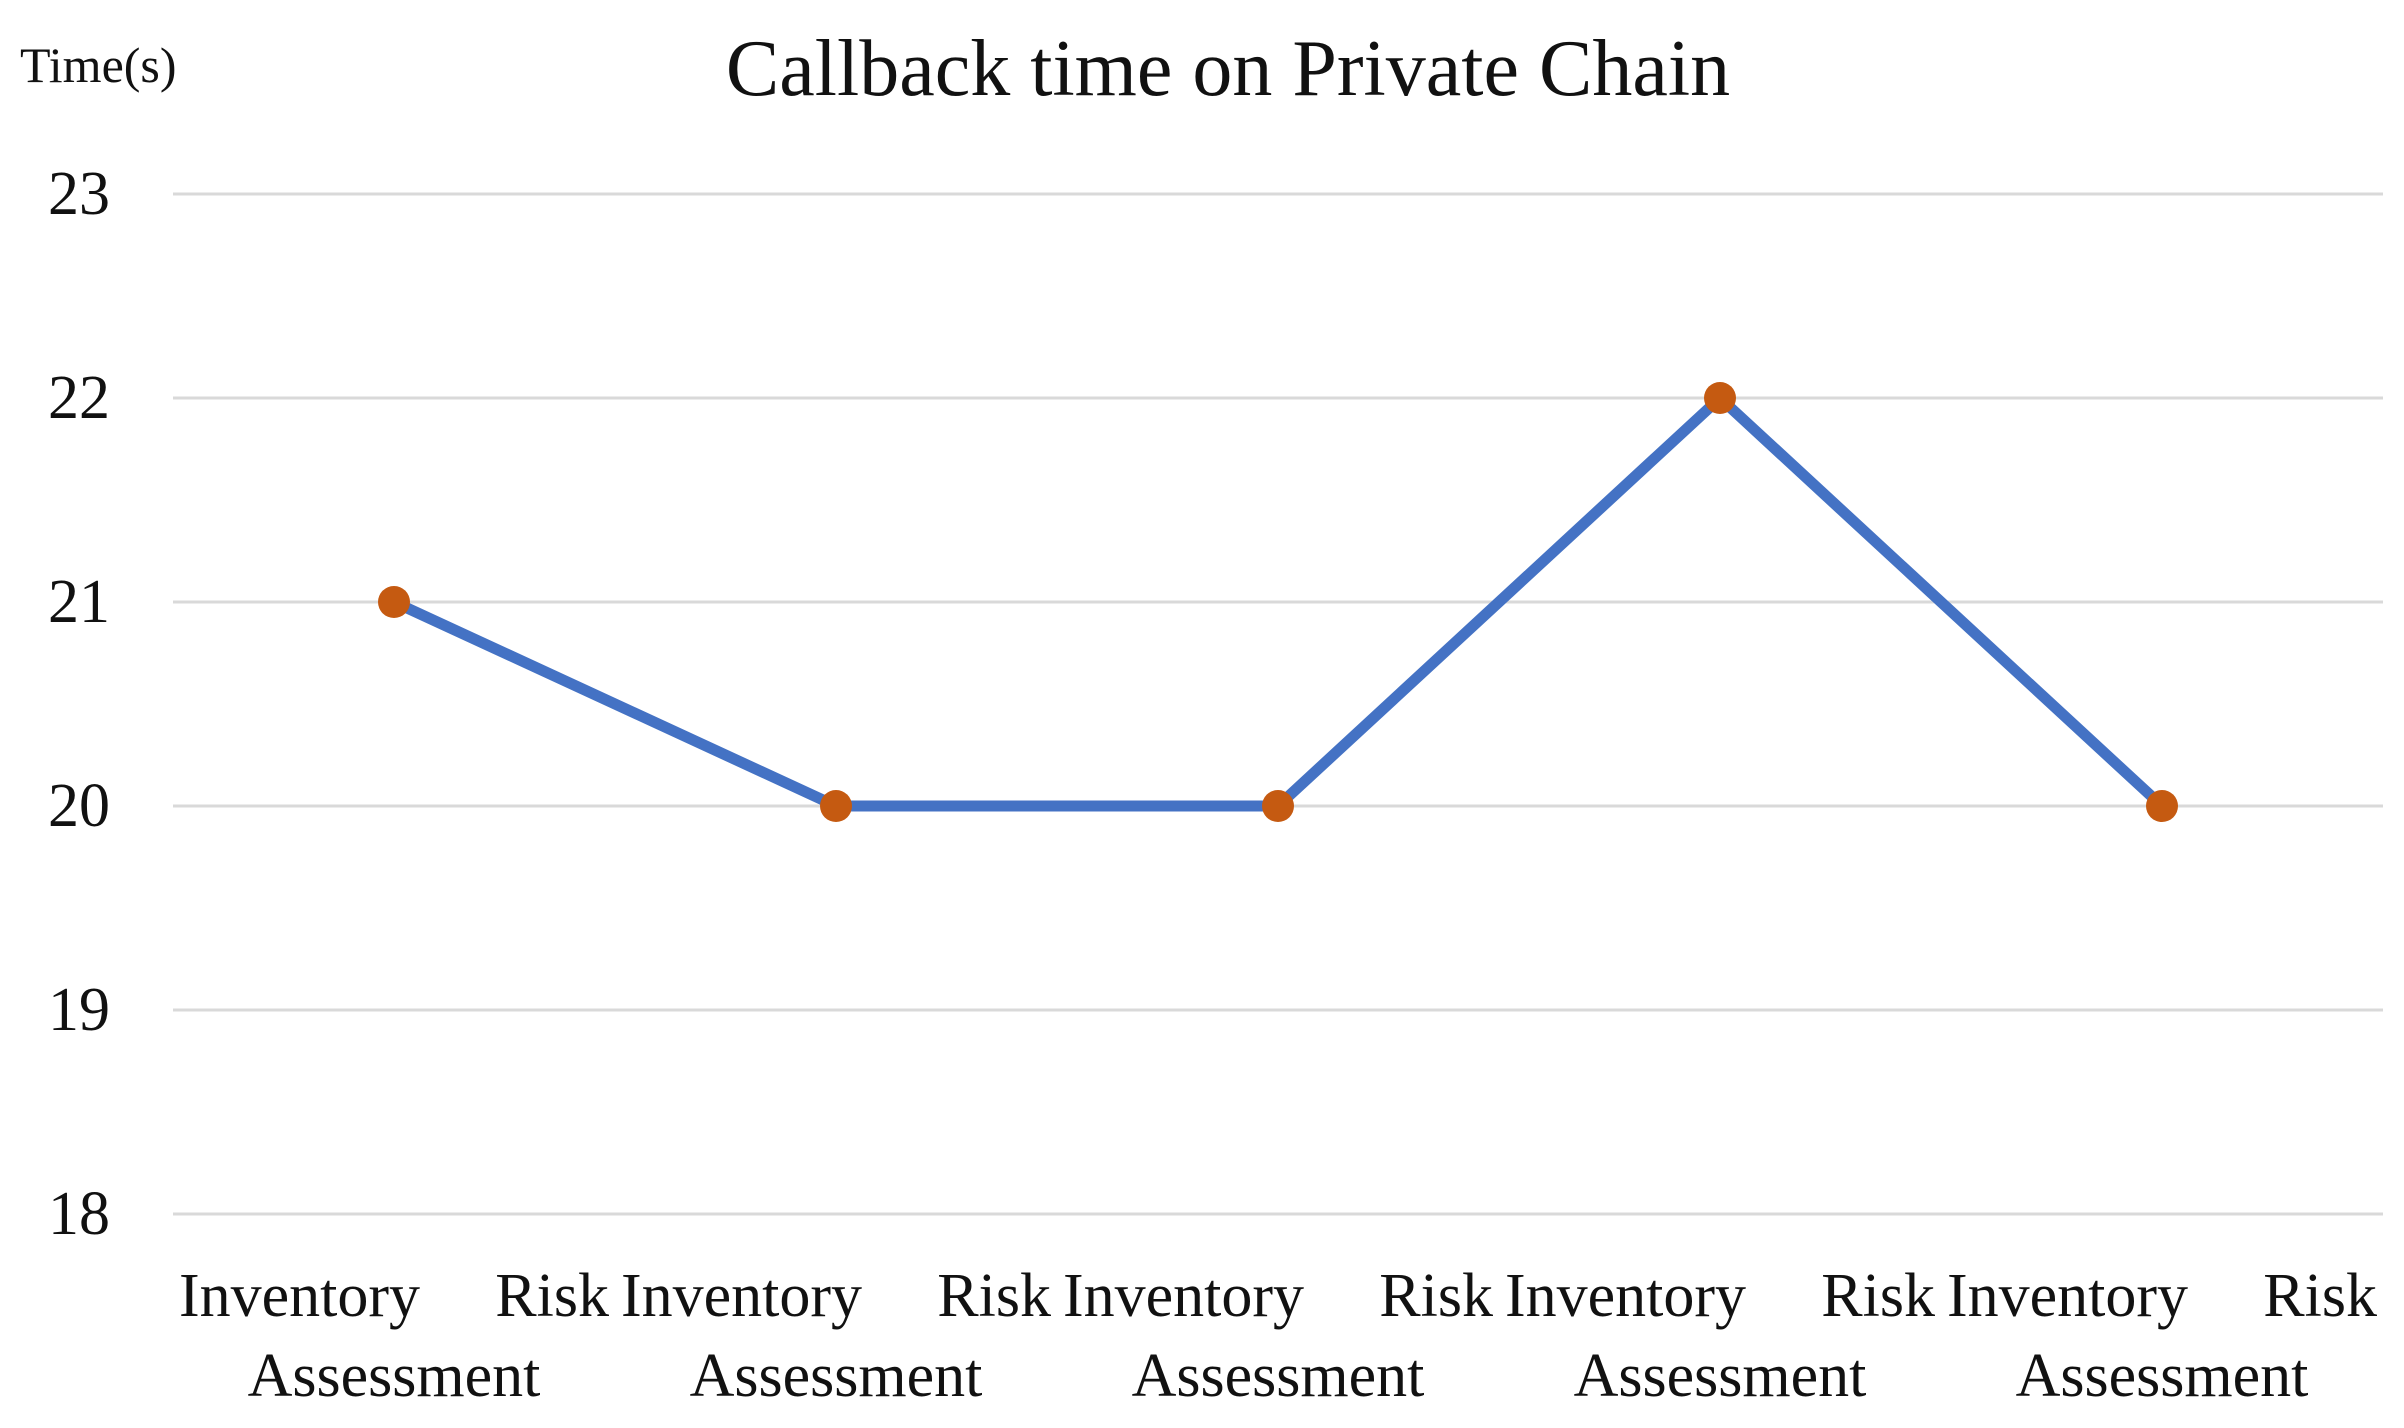  I want to click on y-tick-label: 22, so click(79, 398).